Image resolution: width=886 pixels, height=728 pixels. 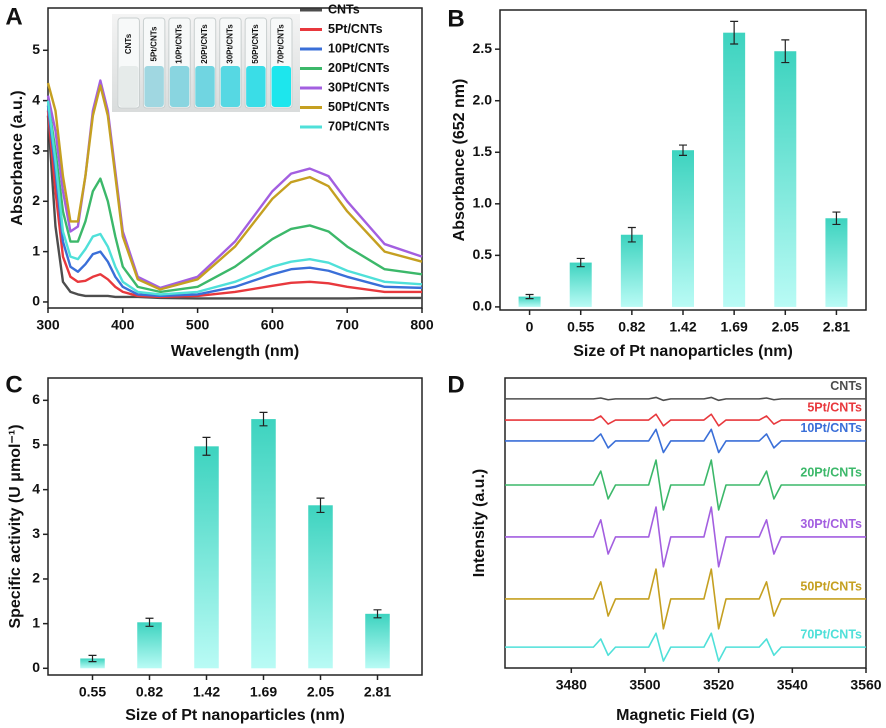 I want to click on panel-label: C, so click(x=13, y=384).